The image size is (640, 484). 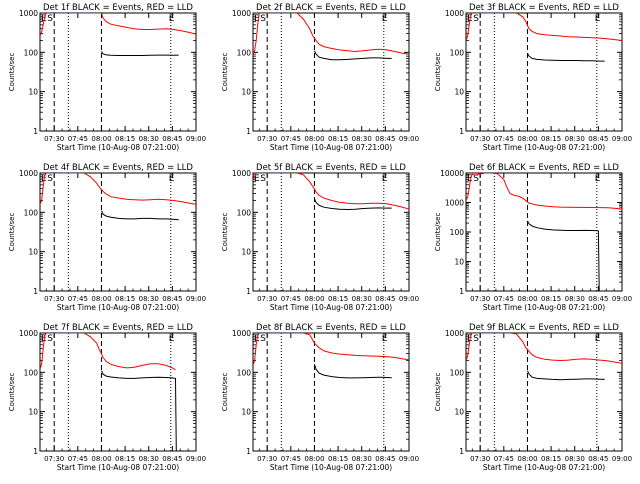 What do you see at coordinates (331, 8) in the screenshot?
I see `panel-title: Det 2f BLACK = Events, RED = LLD` at bounding box center [331, 8].